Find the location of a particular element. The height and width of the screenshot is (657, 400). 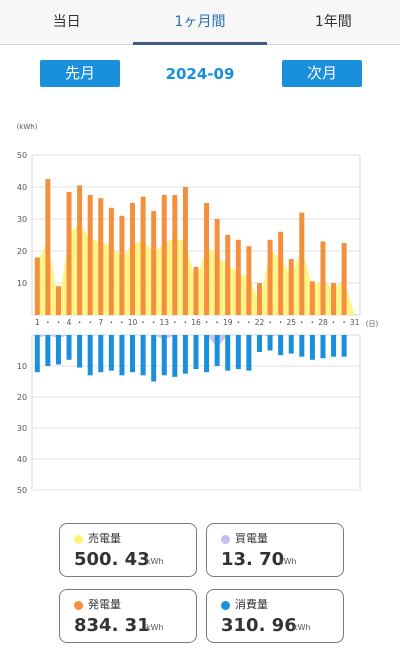

summary-card-sell: 売電量 500. 43 kWh is located at coordinates (128, 550).